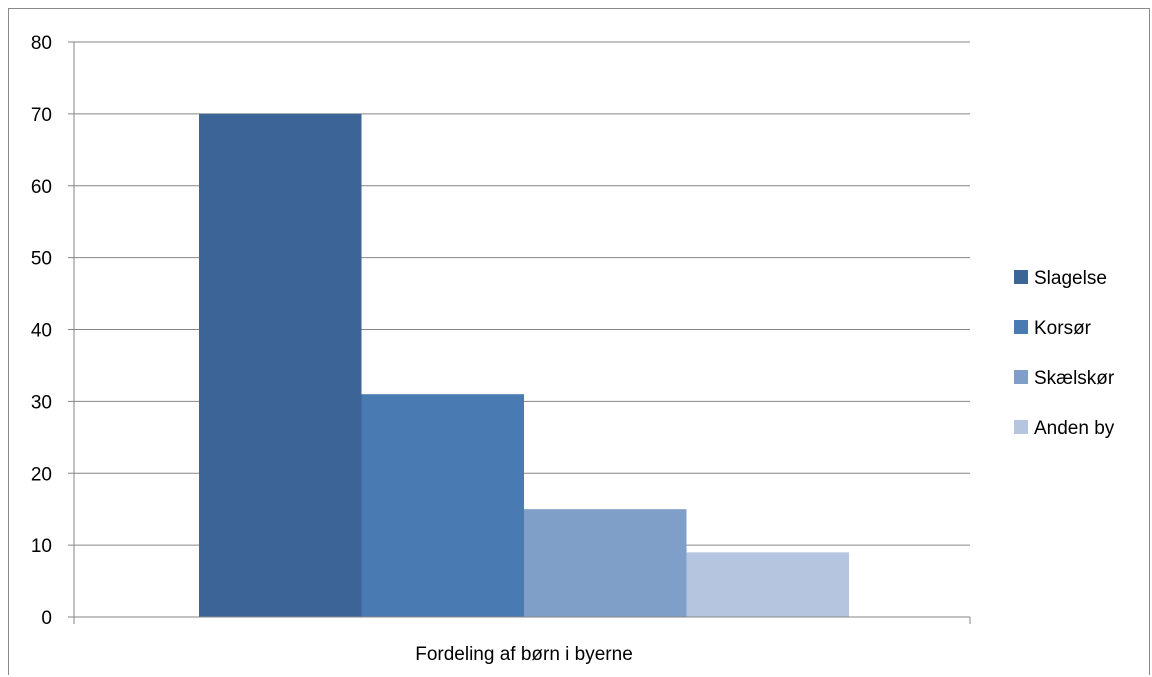 This screenshot has height=677, width=1152. I want to click on y-tick-label: 40, so click(41, 331).